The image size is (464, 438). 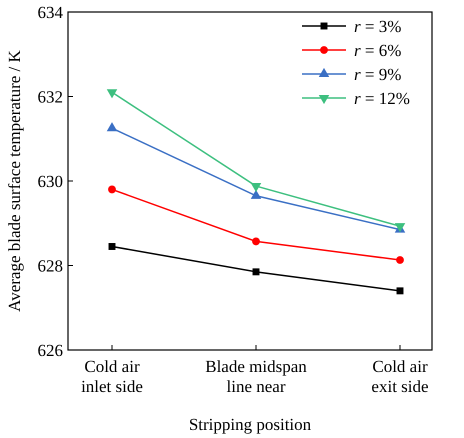 What do you see at coordinates (250, 424) in the screenshot?
I see `x-axis-title: Stripping position` at bounding box center [250, 424].